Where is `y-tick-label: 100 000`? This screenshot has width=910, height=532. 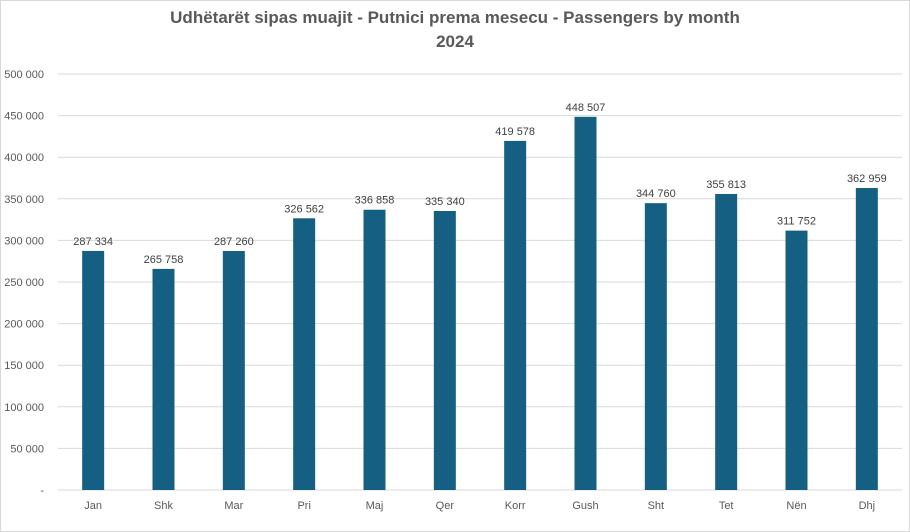
y-tick-label: 100 000 is located at coordinates (24, 408).